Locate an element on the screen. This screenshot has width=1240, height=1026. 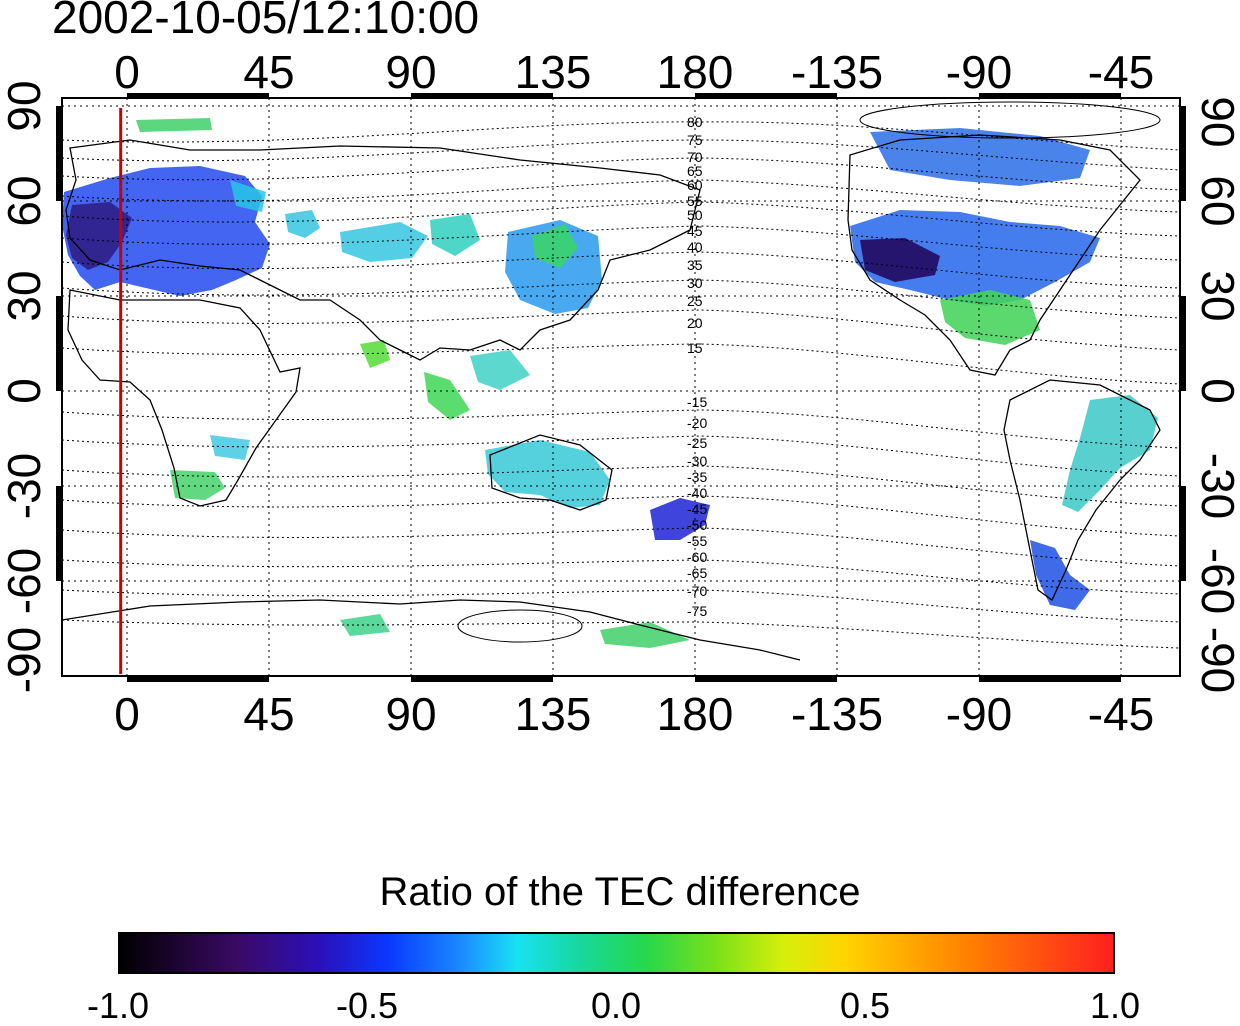
colorbar-label: -0.5 is located at coordinates (367, 1005).